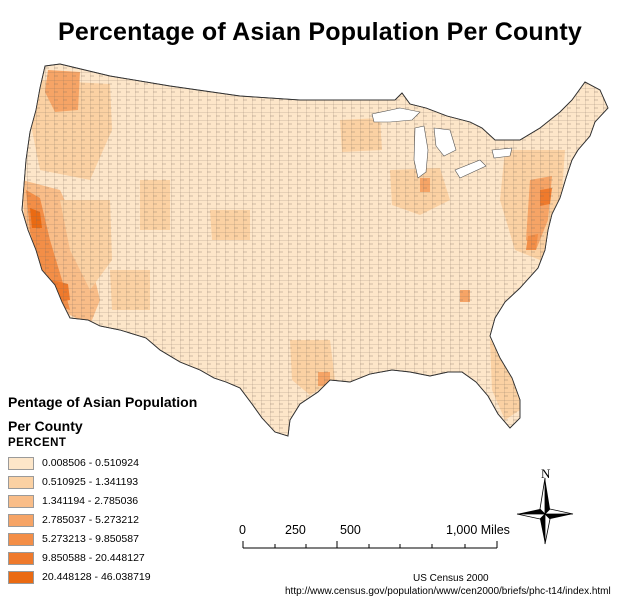  I want to click on legend-title-line1: Pentage of Asian Population, so click(103, 402).